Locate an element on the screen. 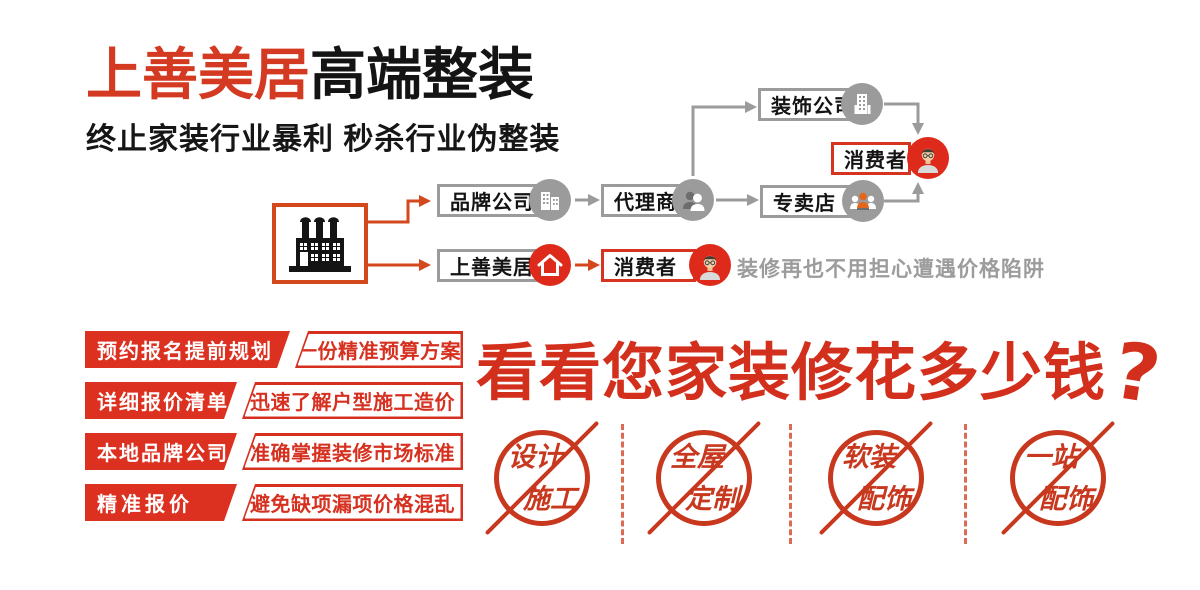  stamp-soft-furnishing: 软装 配饰 is located at coordinates (876, 478).